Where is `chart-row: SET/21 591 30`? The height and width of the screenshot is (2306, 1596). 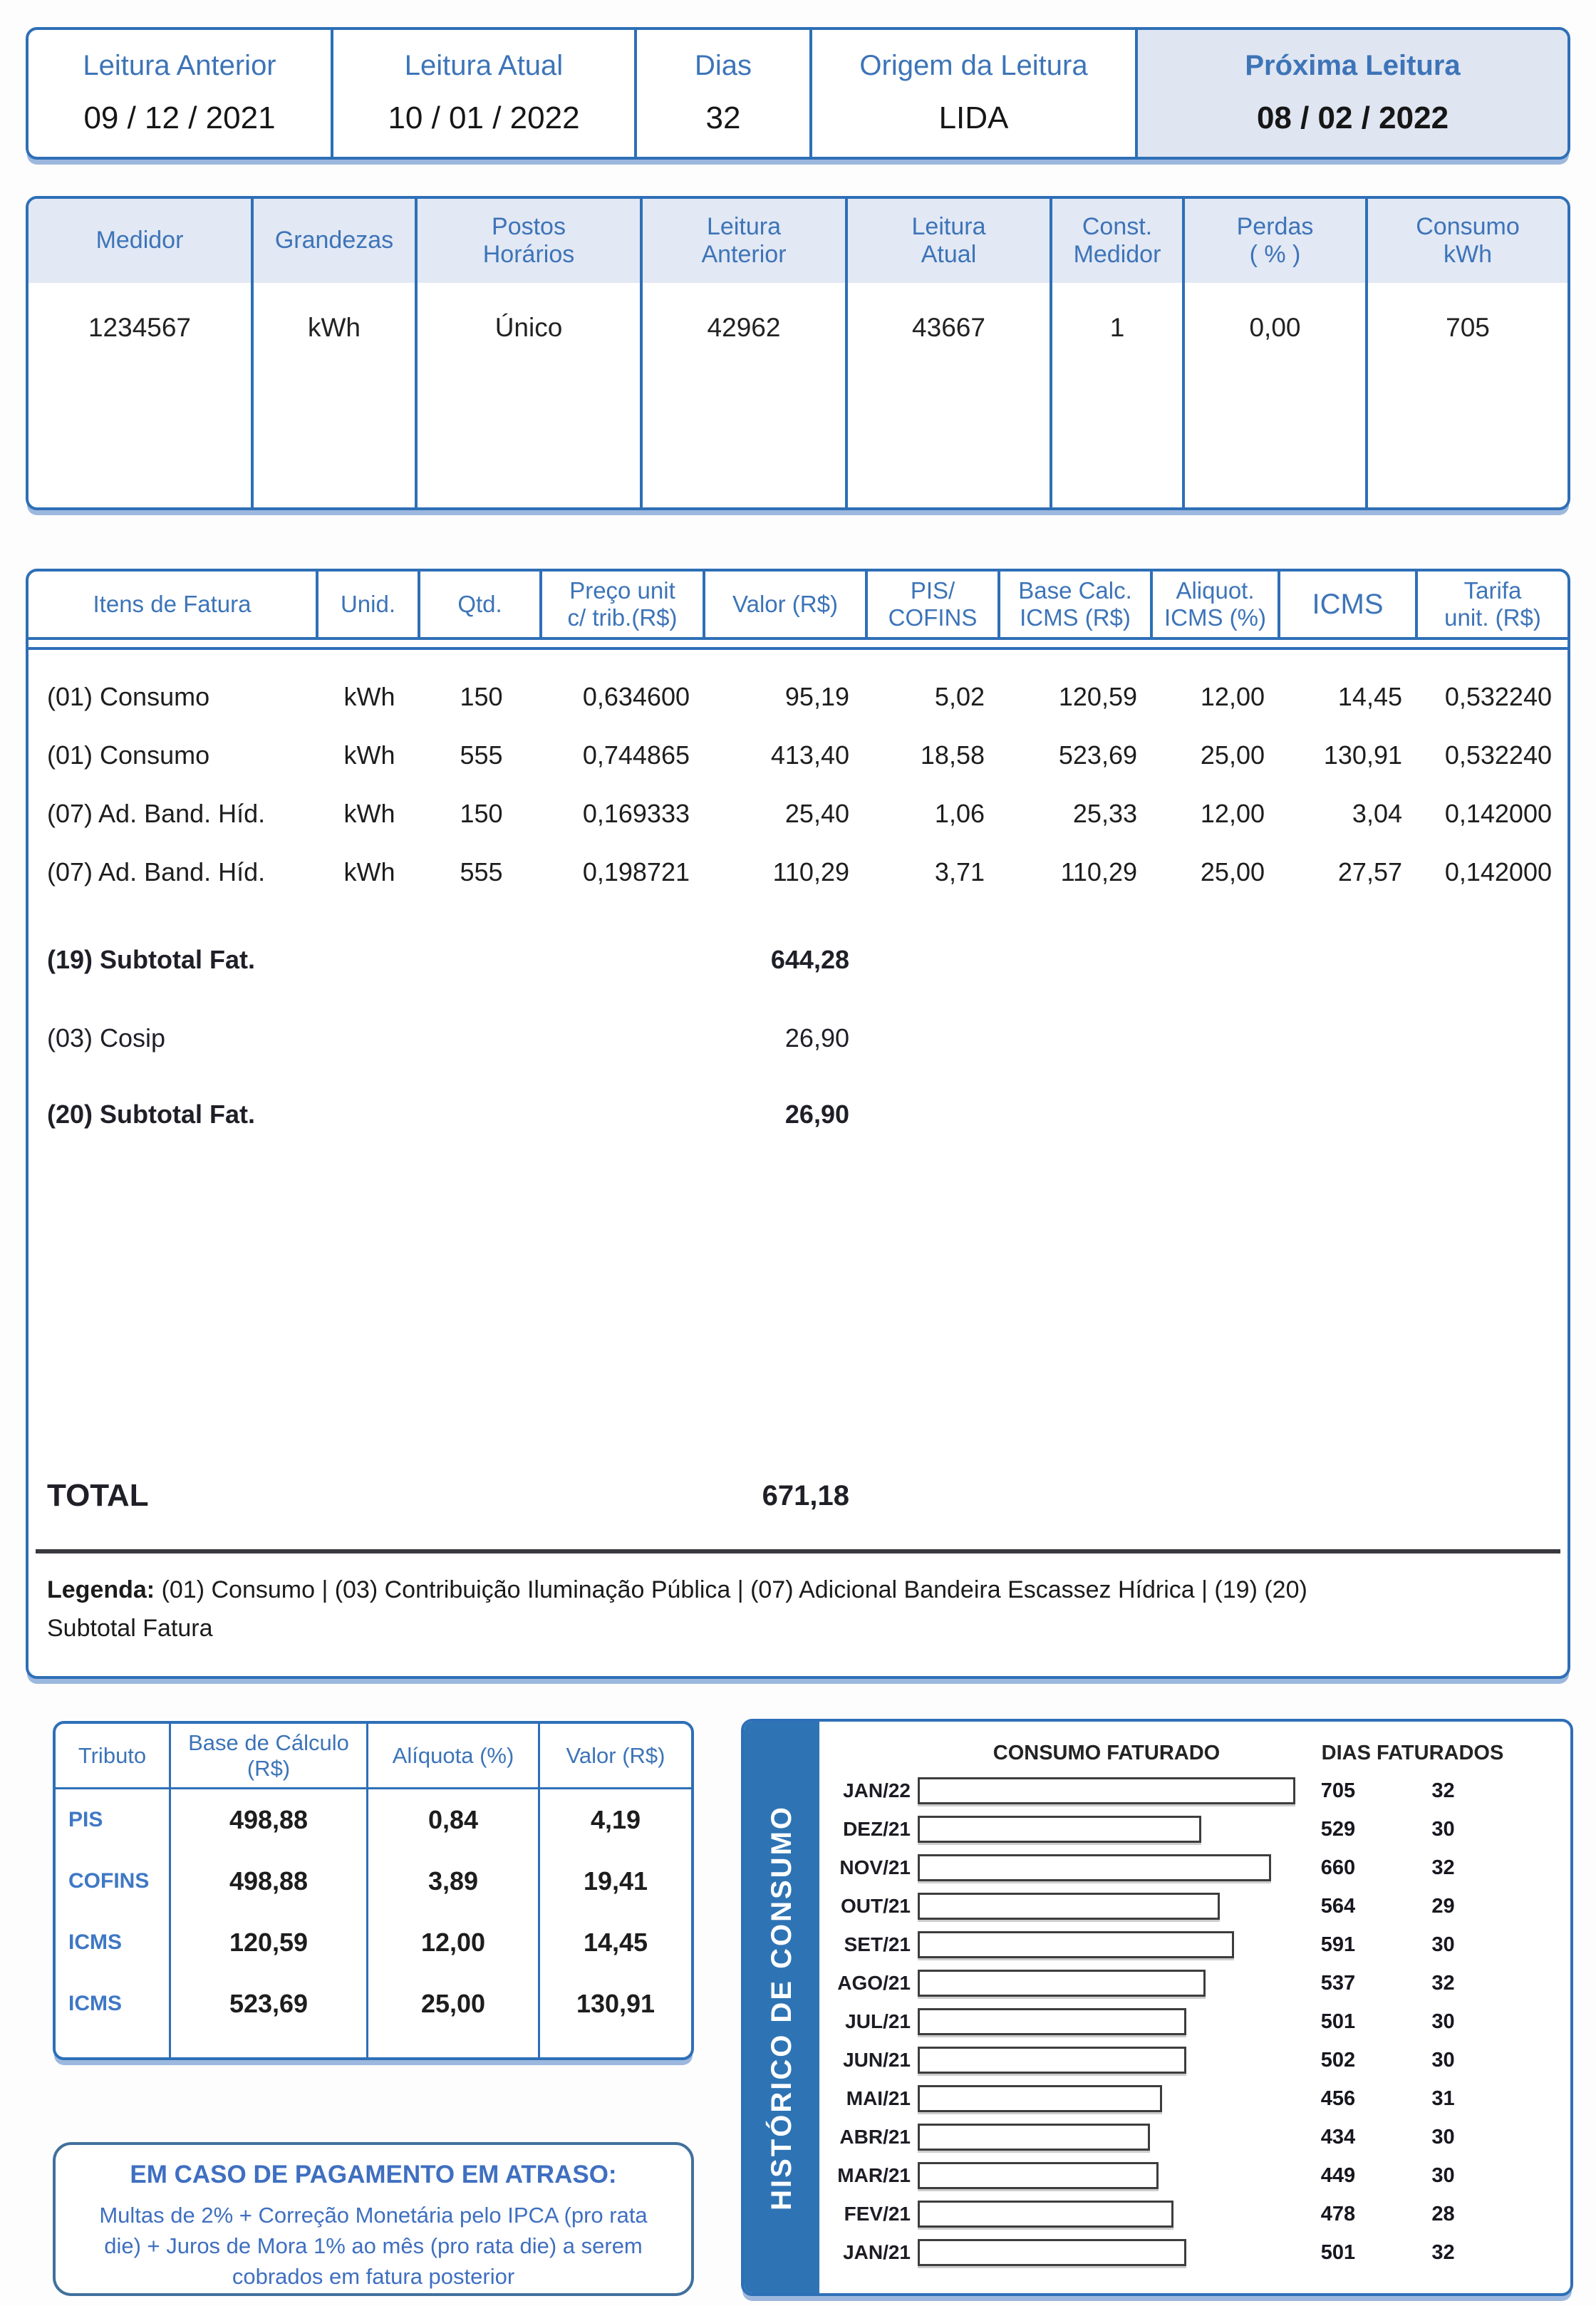 chart-row: SET/21 591 30 is located at coordinates (1197, 1945).